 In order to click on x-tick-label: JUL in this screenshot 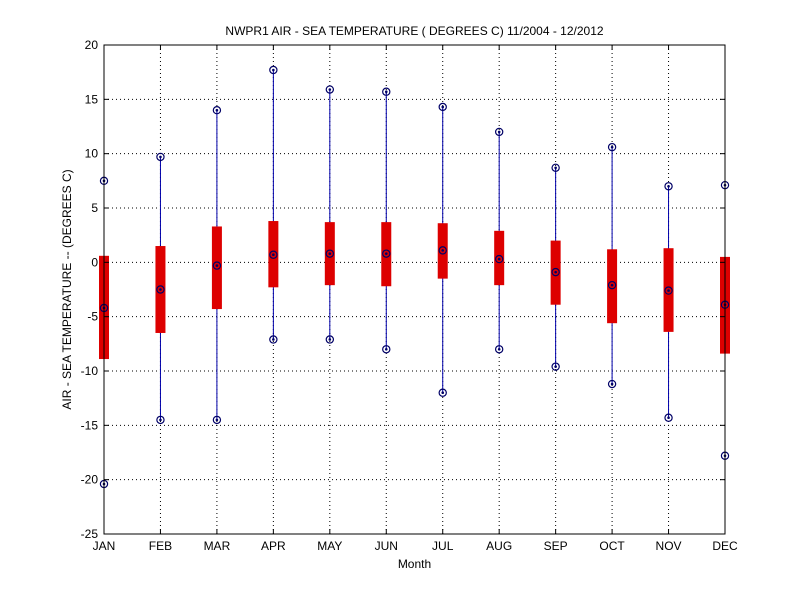, I will do `click(443, 546)`.